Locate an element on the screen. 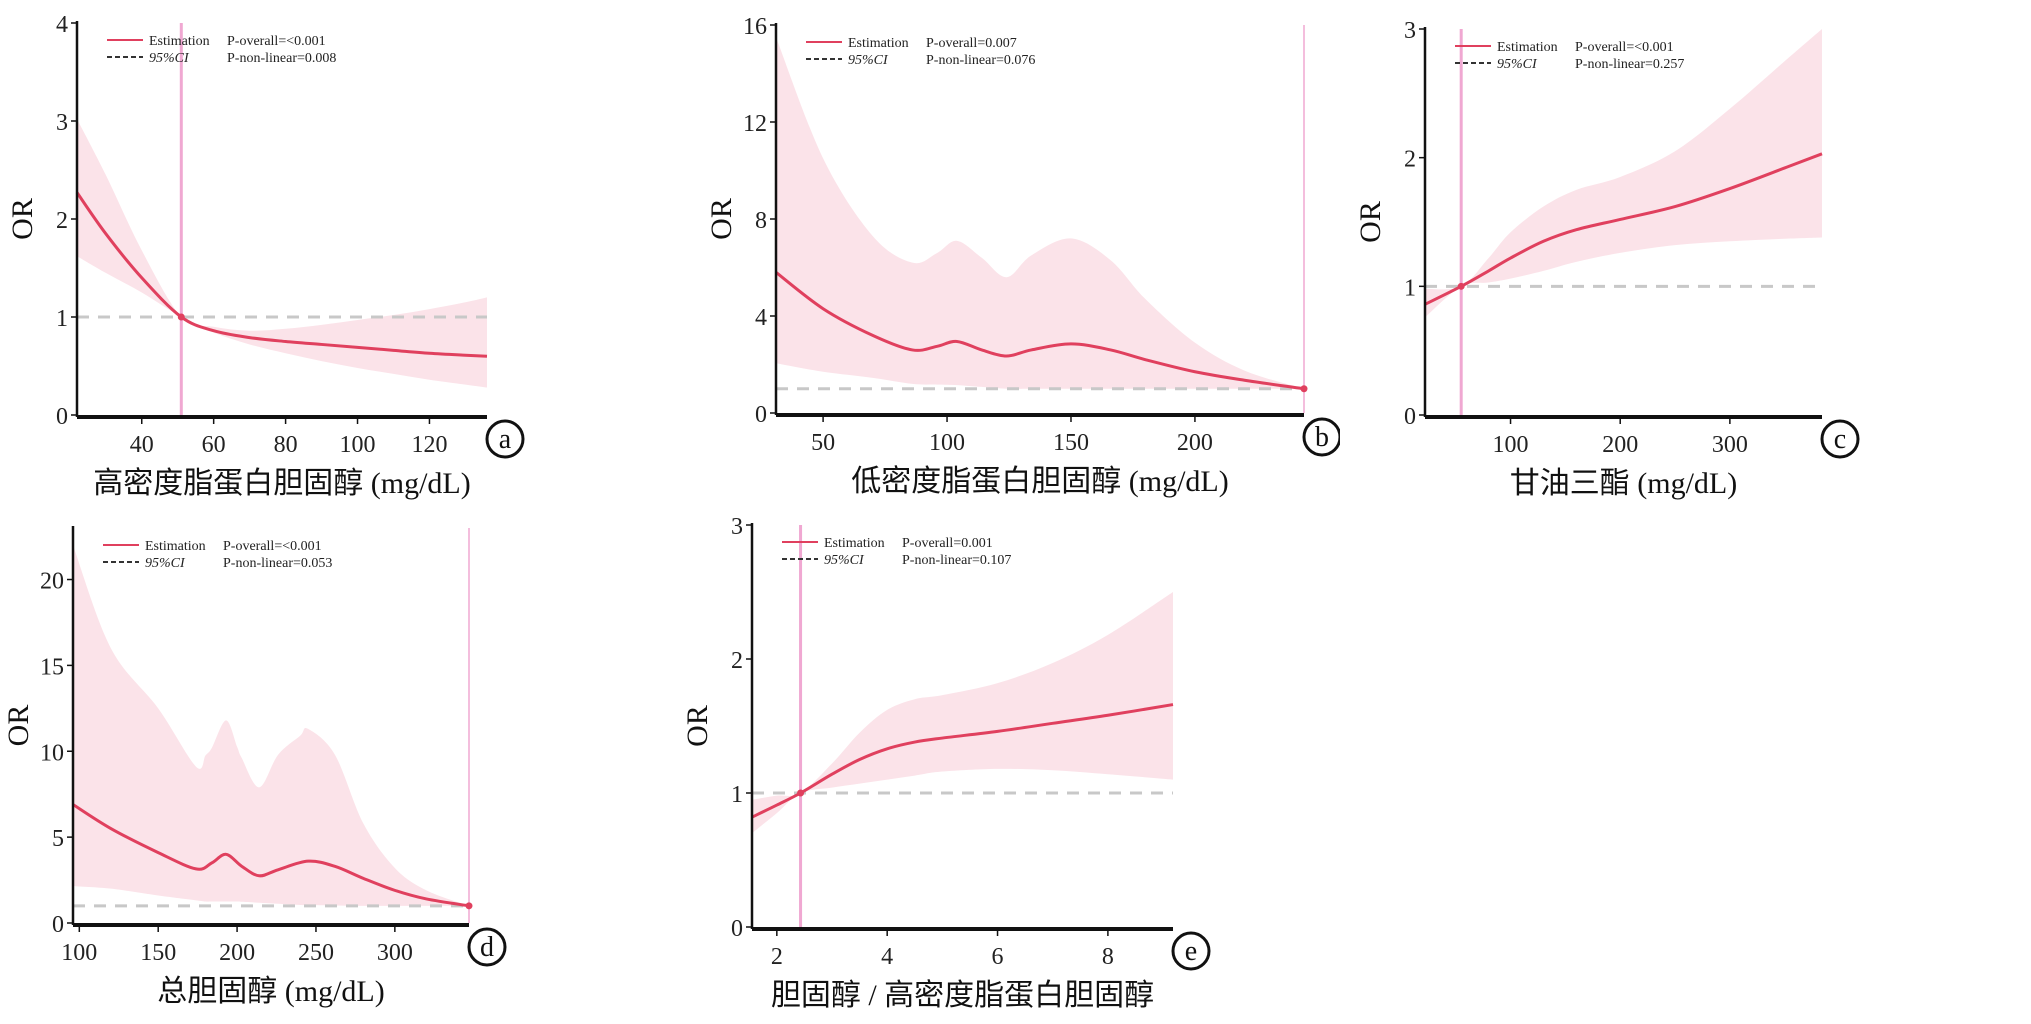 The image size is (2031, 1024). x-tick-label: 250 is located at coordinates (316, 953).